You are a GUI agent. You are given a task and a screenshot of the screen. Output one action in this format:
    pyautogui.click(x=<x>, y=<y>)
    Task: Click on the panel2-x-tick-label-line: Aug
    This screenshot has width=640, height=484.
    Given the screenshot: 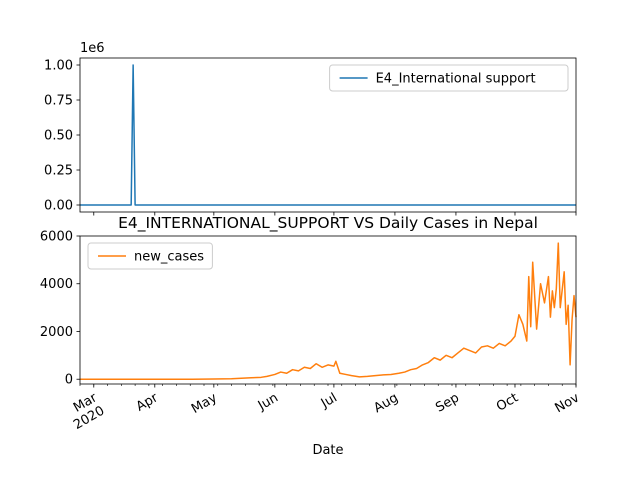 What is the action you would take?
    pyautogui.click(x=385, y=403)
    